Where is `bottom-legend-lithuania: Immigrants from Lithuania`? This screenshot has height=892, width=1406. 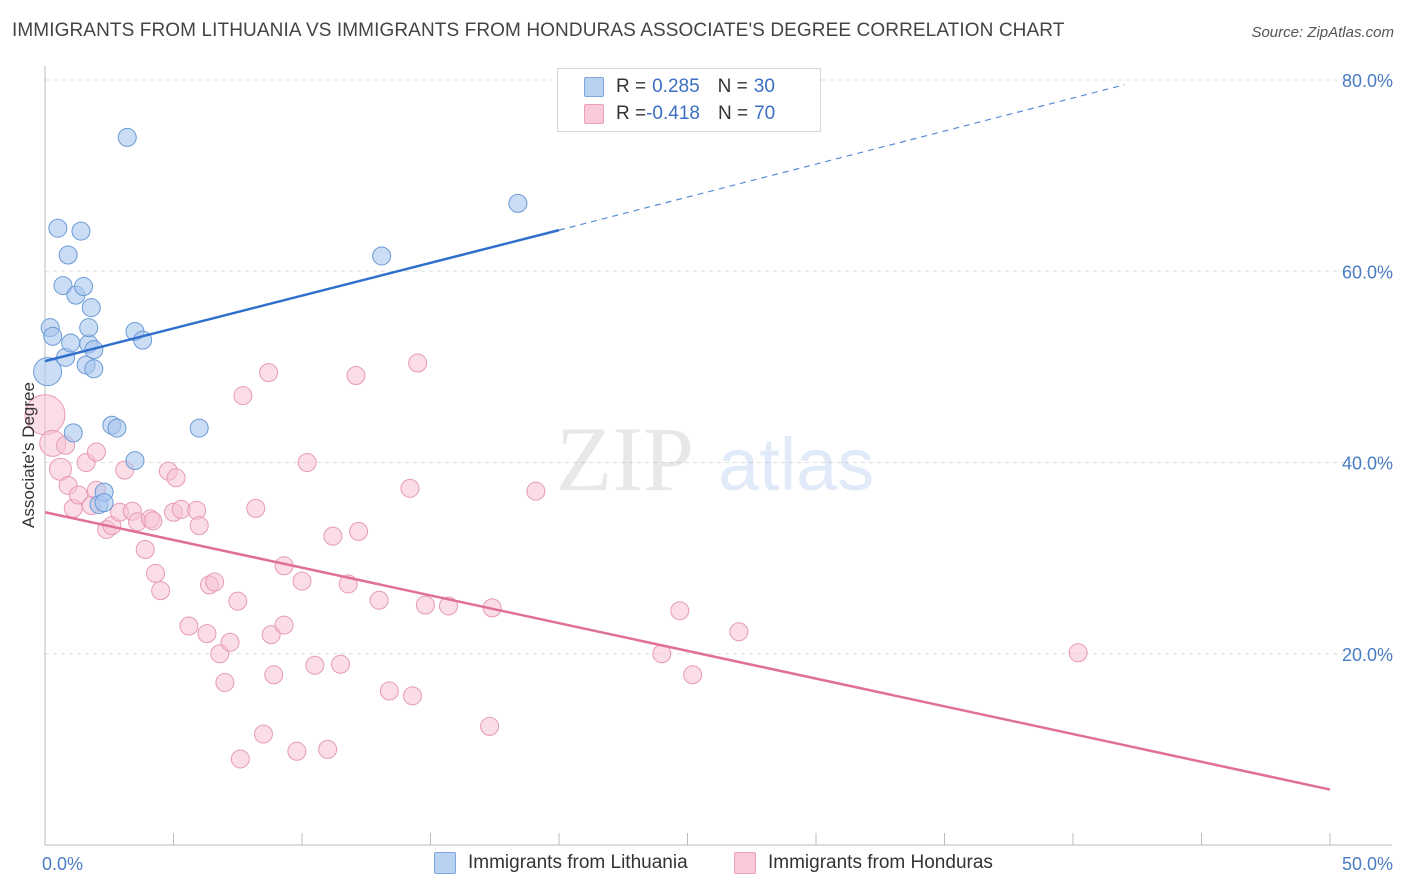
bottom-legend-lithuania: Immigrants from Lithuania is located at coordinates (561, 863).